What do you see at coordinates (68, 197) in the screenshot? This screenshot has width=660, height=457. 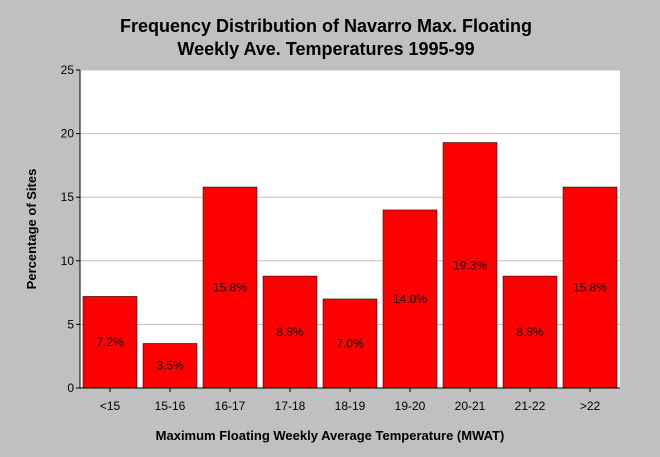 I see `y-tick-label: 15` at bounding box center [68, 197].